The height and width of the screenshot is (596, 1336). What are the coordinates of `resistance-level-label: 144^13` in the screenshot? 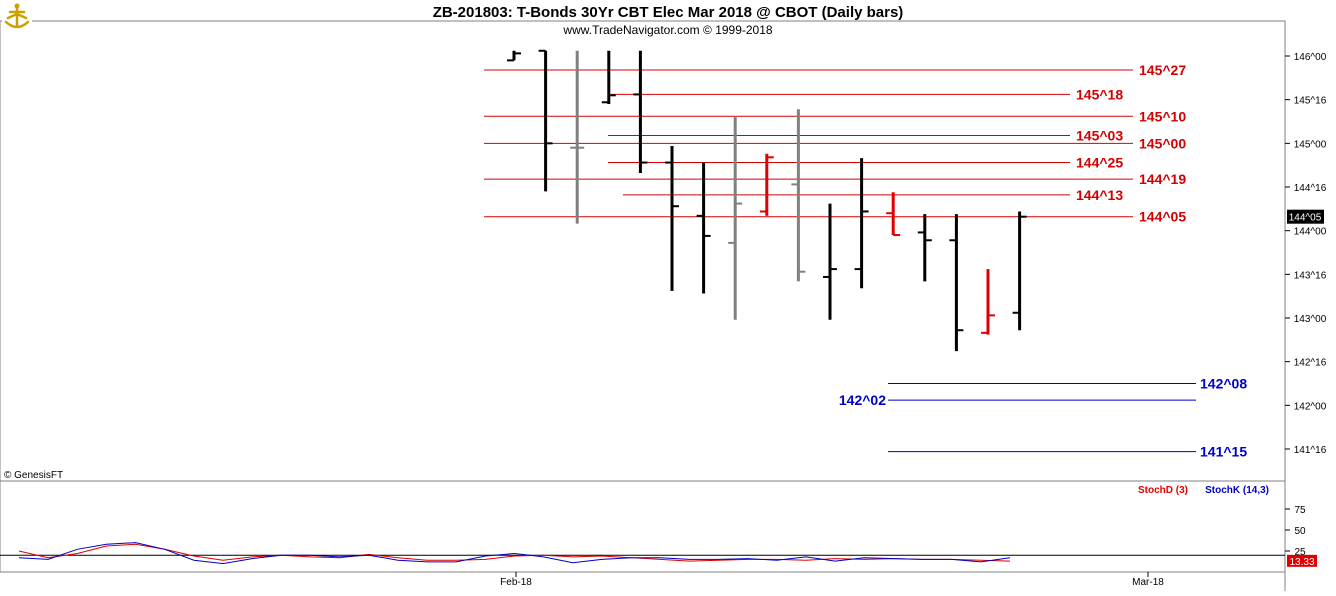 It's located at (1099, 195).